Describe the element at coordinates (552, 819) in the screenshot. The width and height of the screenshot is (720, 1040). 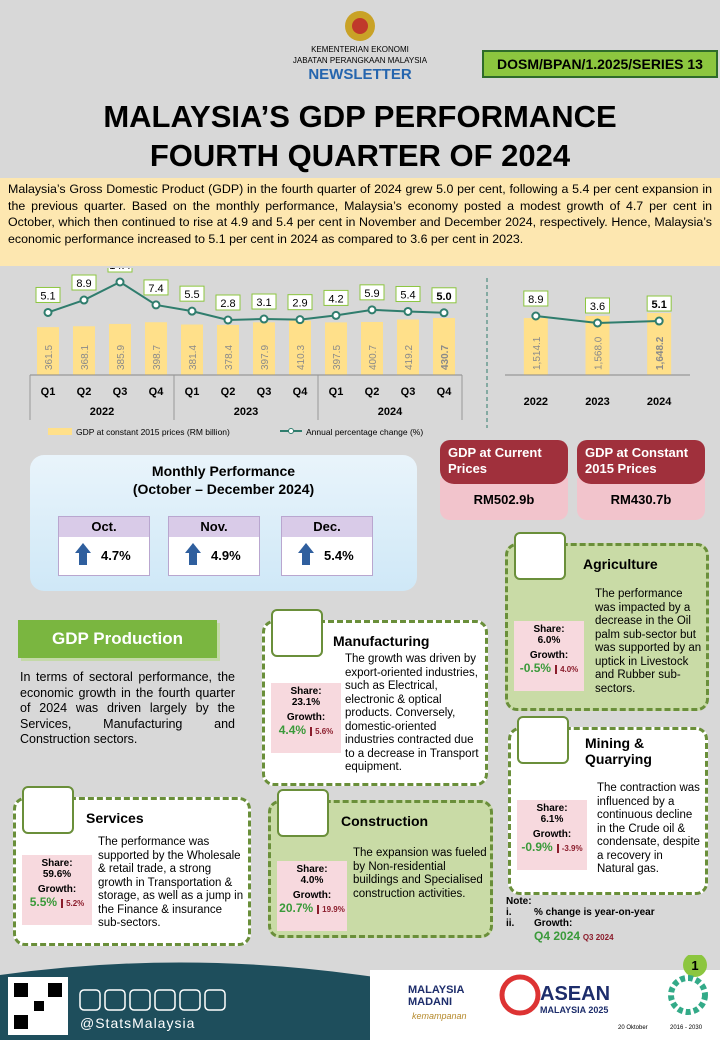
I see `share-value: 6.1%` at that location.